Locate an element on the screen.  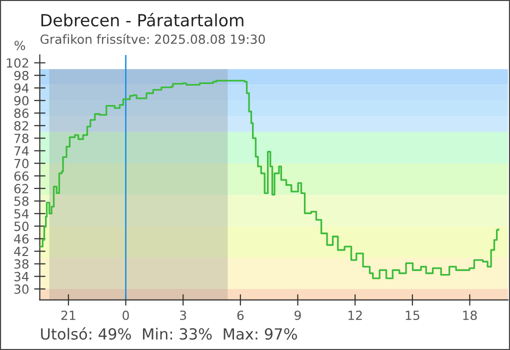
y-axis-title: % is located at coordinates (20, 45).